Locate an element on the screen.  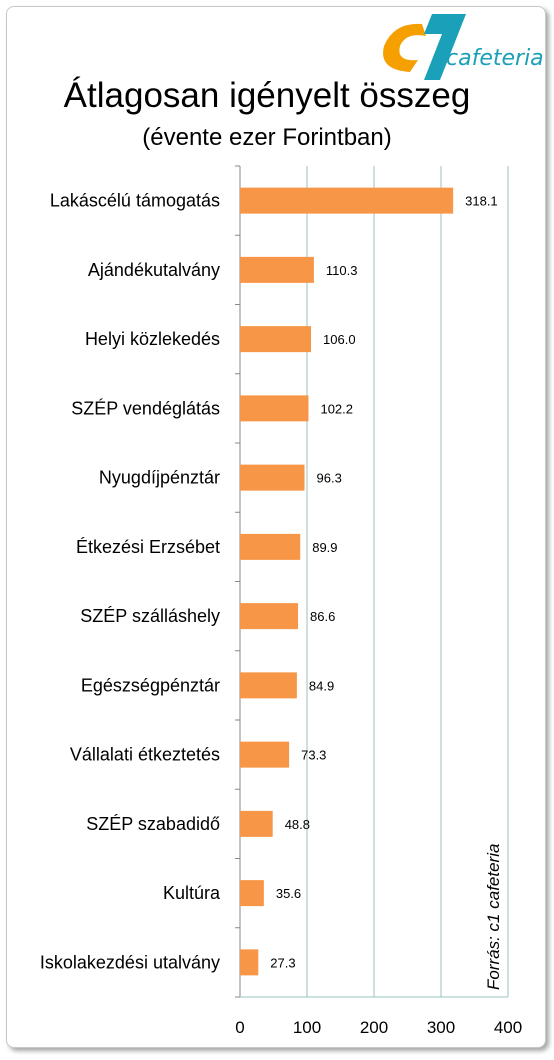
data-label: 35.6 is located at coordinates (288, 893).